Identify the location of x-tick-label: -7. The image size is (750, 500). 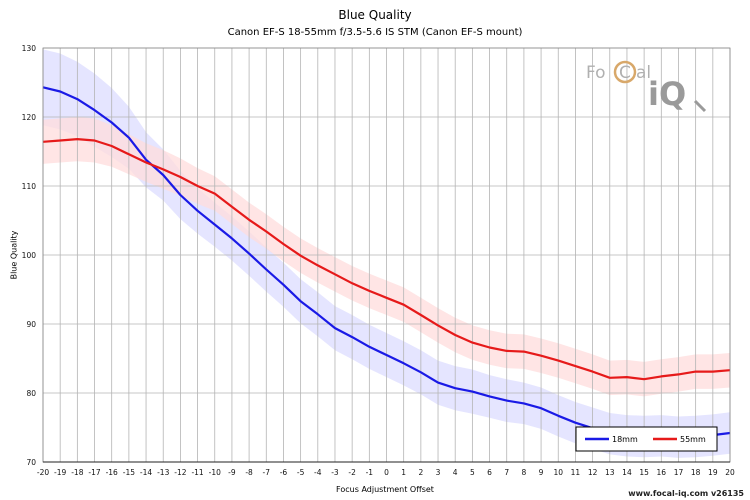
(267, 472).